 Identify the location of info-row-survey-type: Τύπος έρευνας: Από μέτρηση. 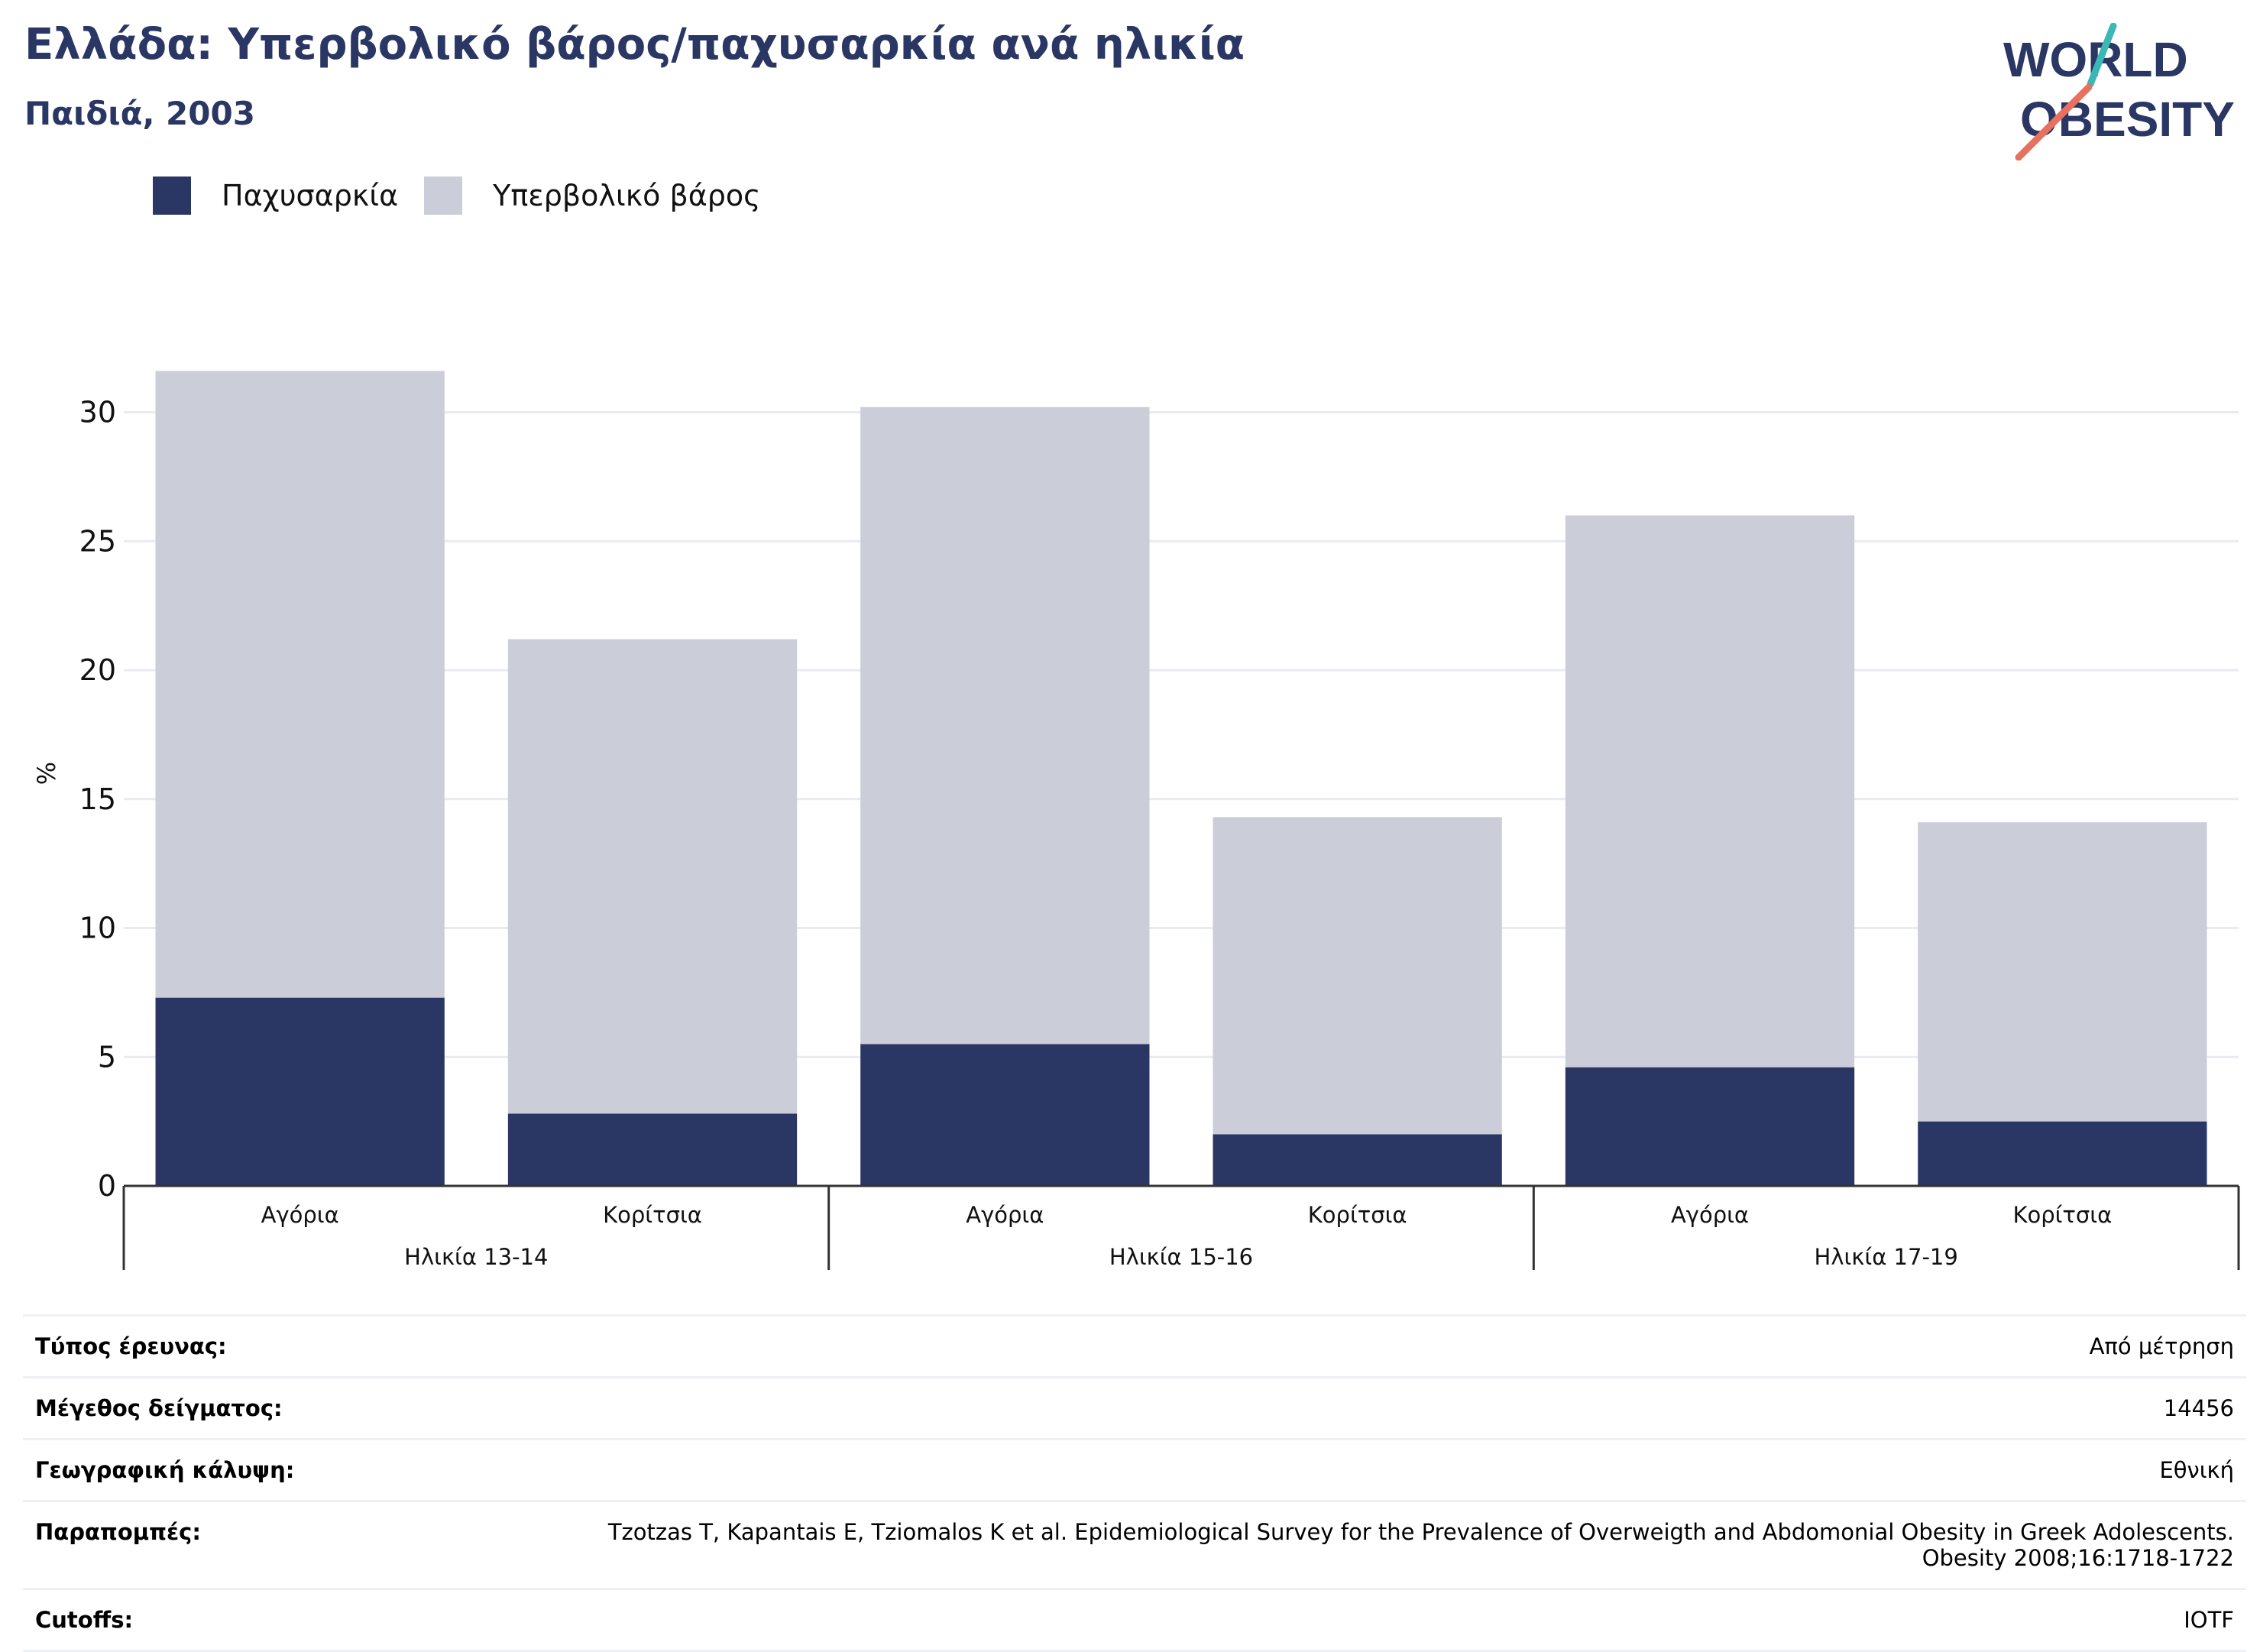
(1134, 1347).